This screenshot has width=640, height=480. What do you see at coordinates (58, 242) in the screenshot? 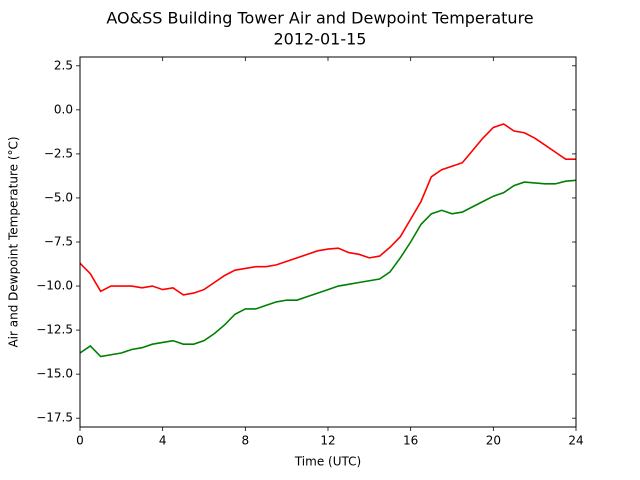
I see `y-tick-label: −7.5` at bounding box center [58, 242].